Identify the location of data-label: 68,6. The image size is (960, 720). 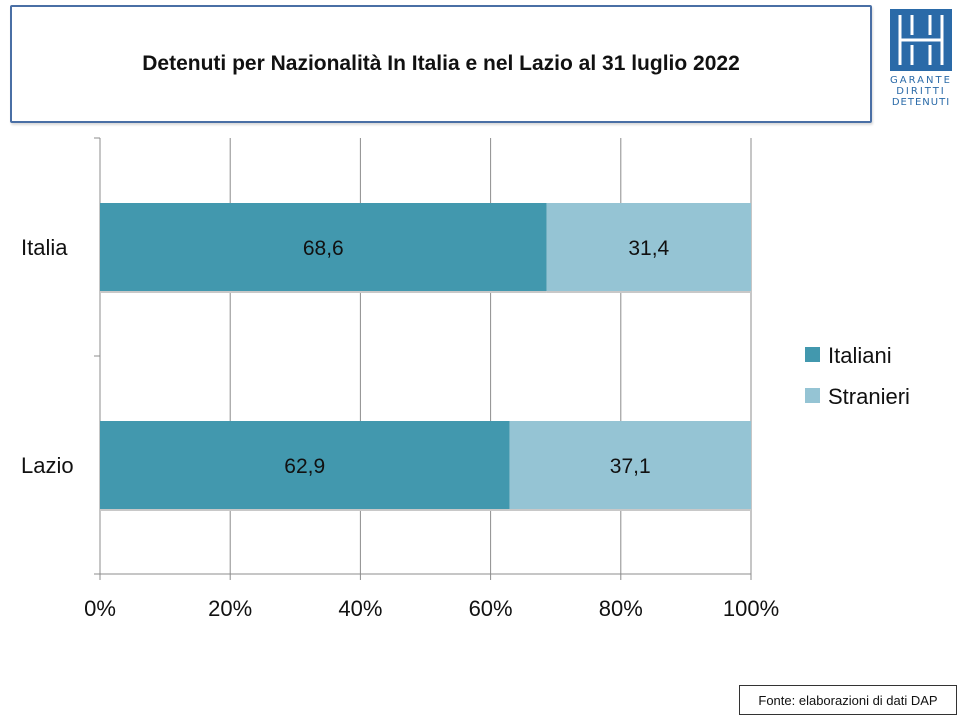
(323, 248).